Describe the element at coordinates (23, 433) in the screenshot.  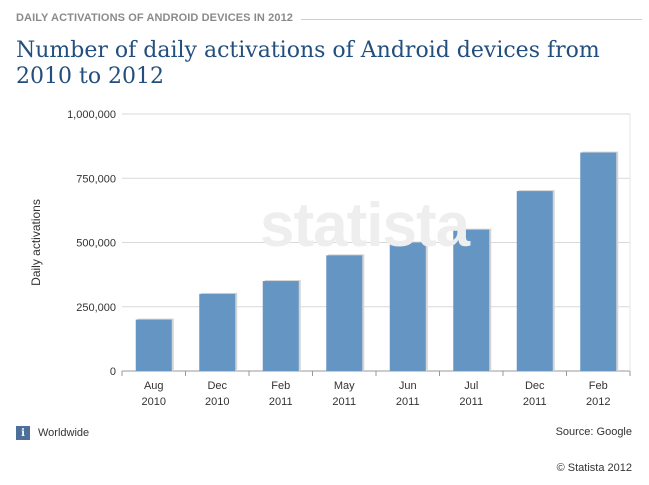
I see `info-icon: i` at that location.